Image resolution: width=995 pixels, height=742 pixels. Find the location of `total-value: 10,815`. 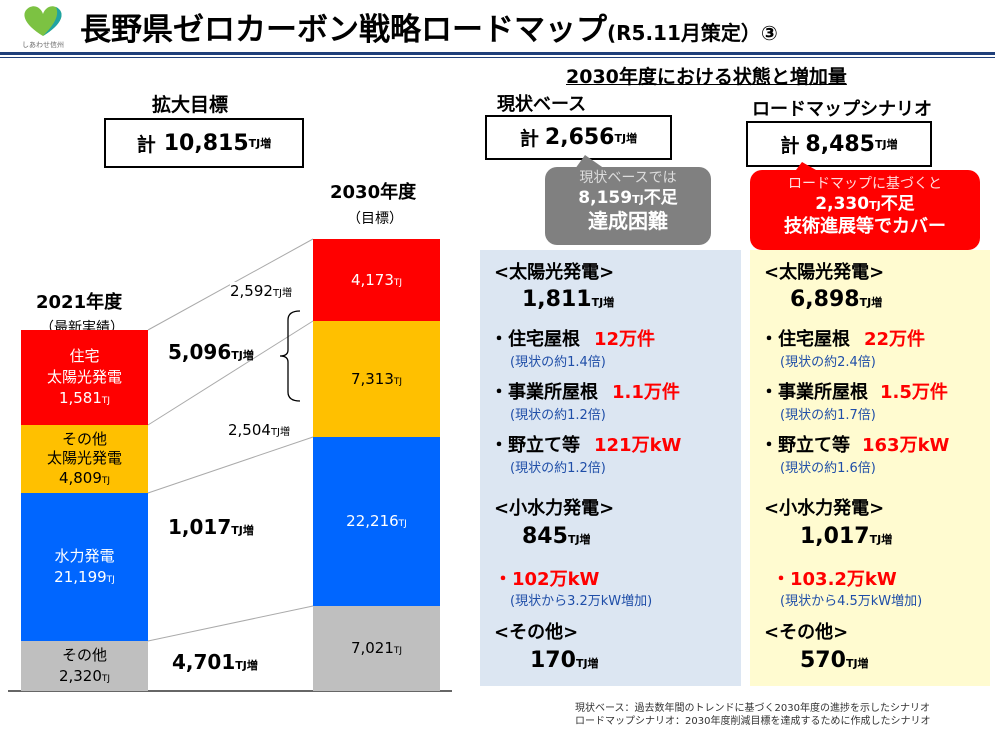

total-value: 10,815 is located at coordinates (206, 143).